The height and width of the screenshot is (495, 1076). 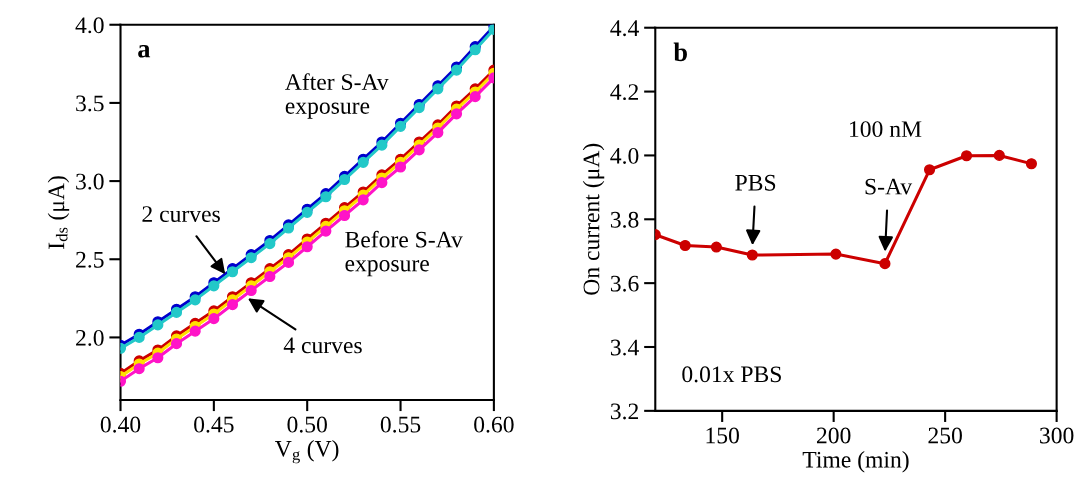 What do you see at coordinates (181, 214) in the screenshot?
I see `annotation: 2 curves` at bounding box center [181, 214].